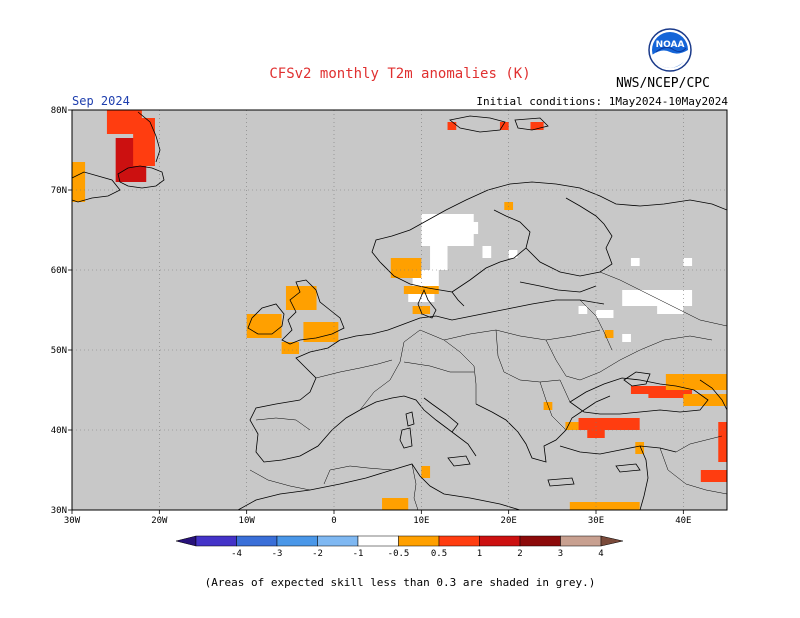 This screenshot has width=800, height=618. Describe the element at coordinates (101, 101) in the screenshot. I see `forecast-period: Sep 2024` at that location.